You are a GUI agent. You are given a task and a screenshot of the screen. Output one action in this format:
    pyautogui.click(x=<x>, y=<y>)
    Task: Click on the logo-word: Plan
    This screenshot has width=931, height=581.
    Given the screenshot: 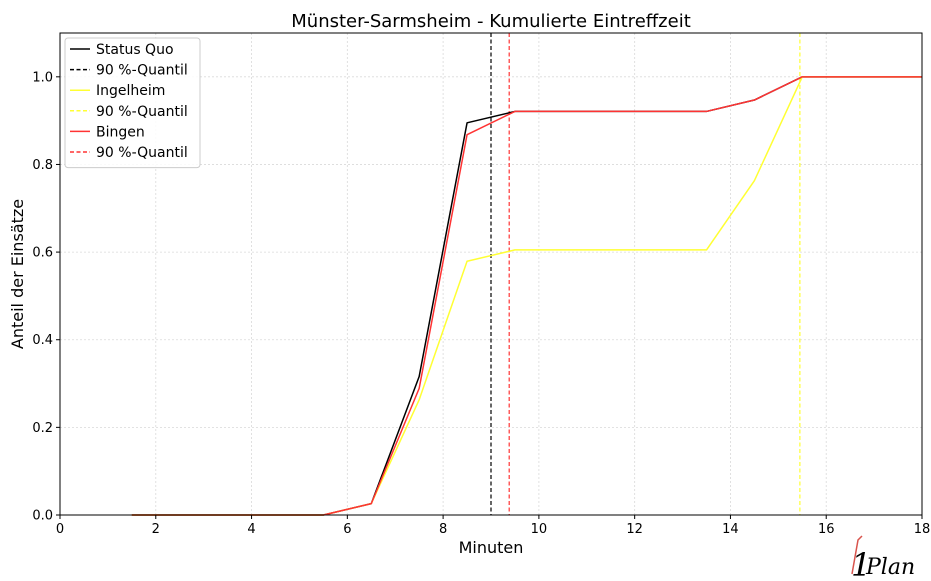 What is the action you would take?
    pyautogui.click(x=890, y=567)
    